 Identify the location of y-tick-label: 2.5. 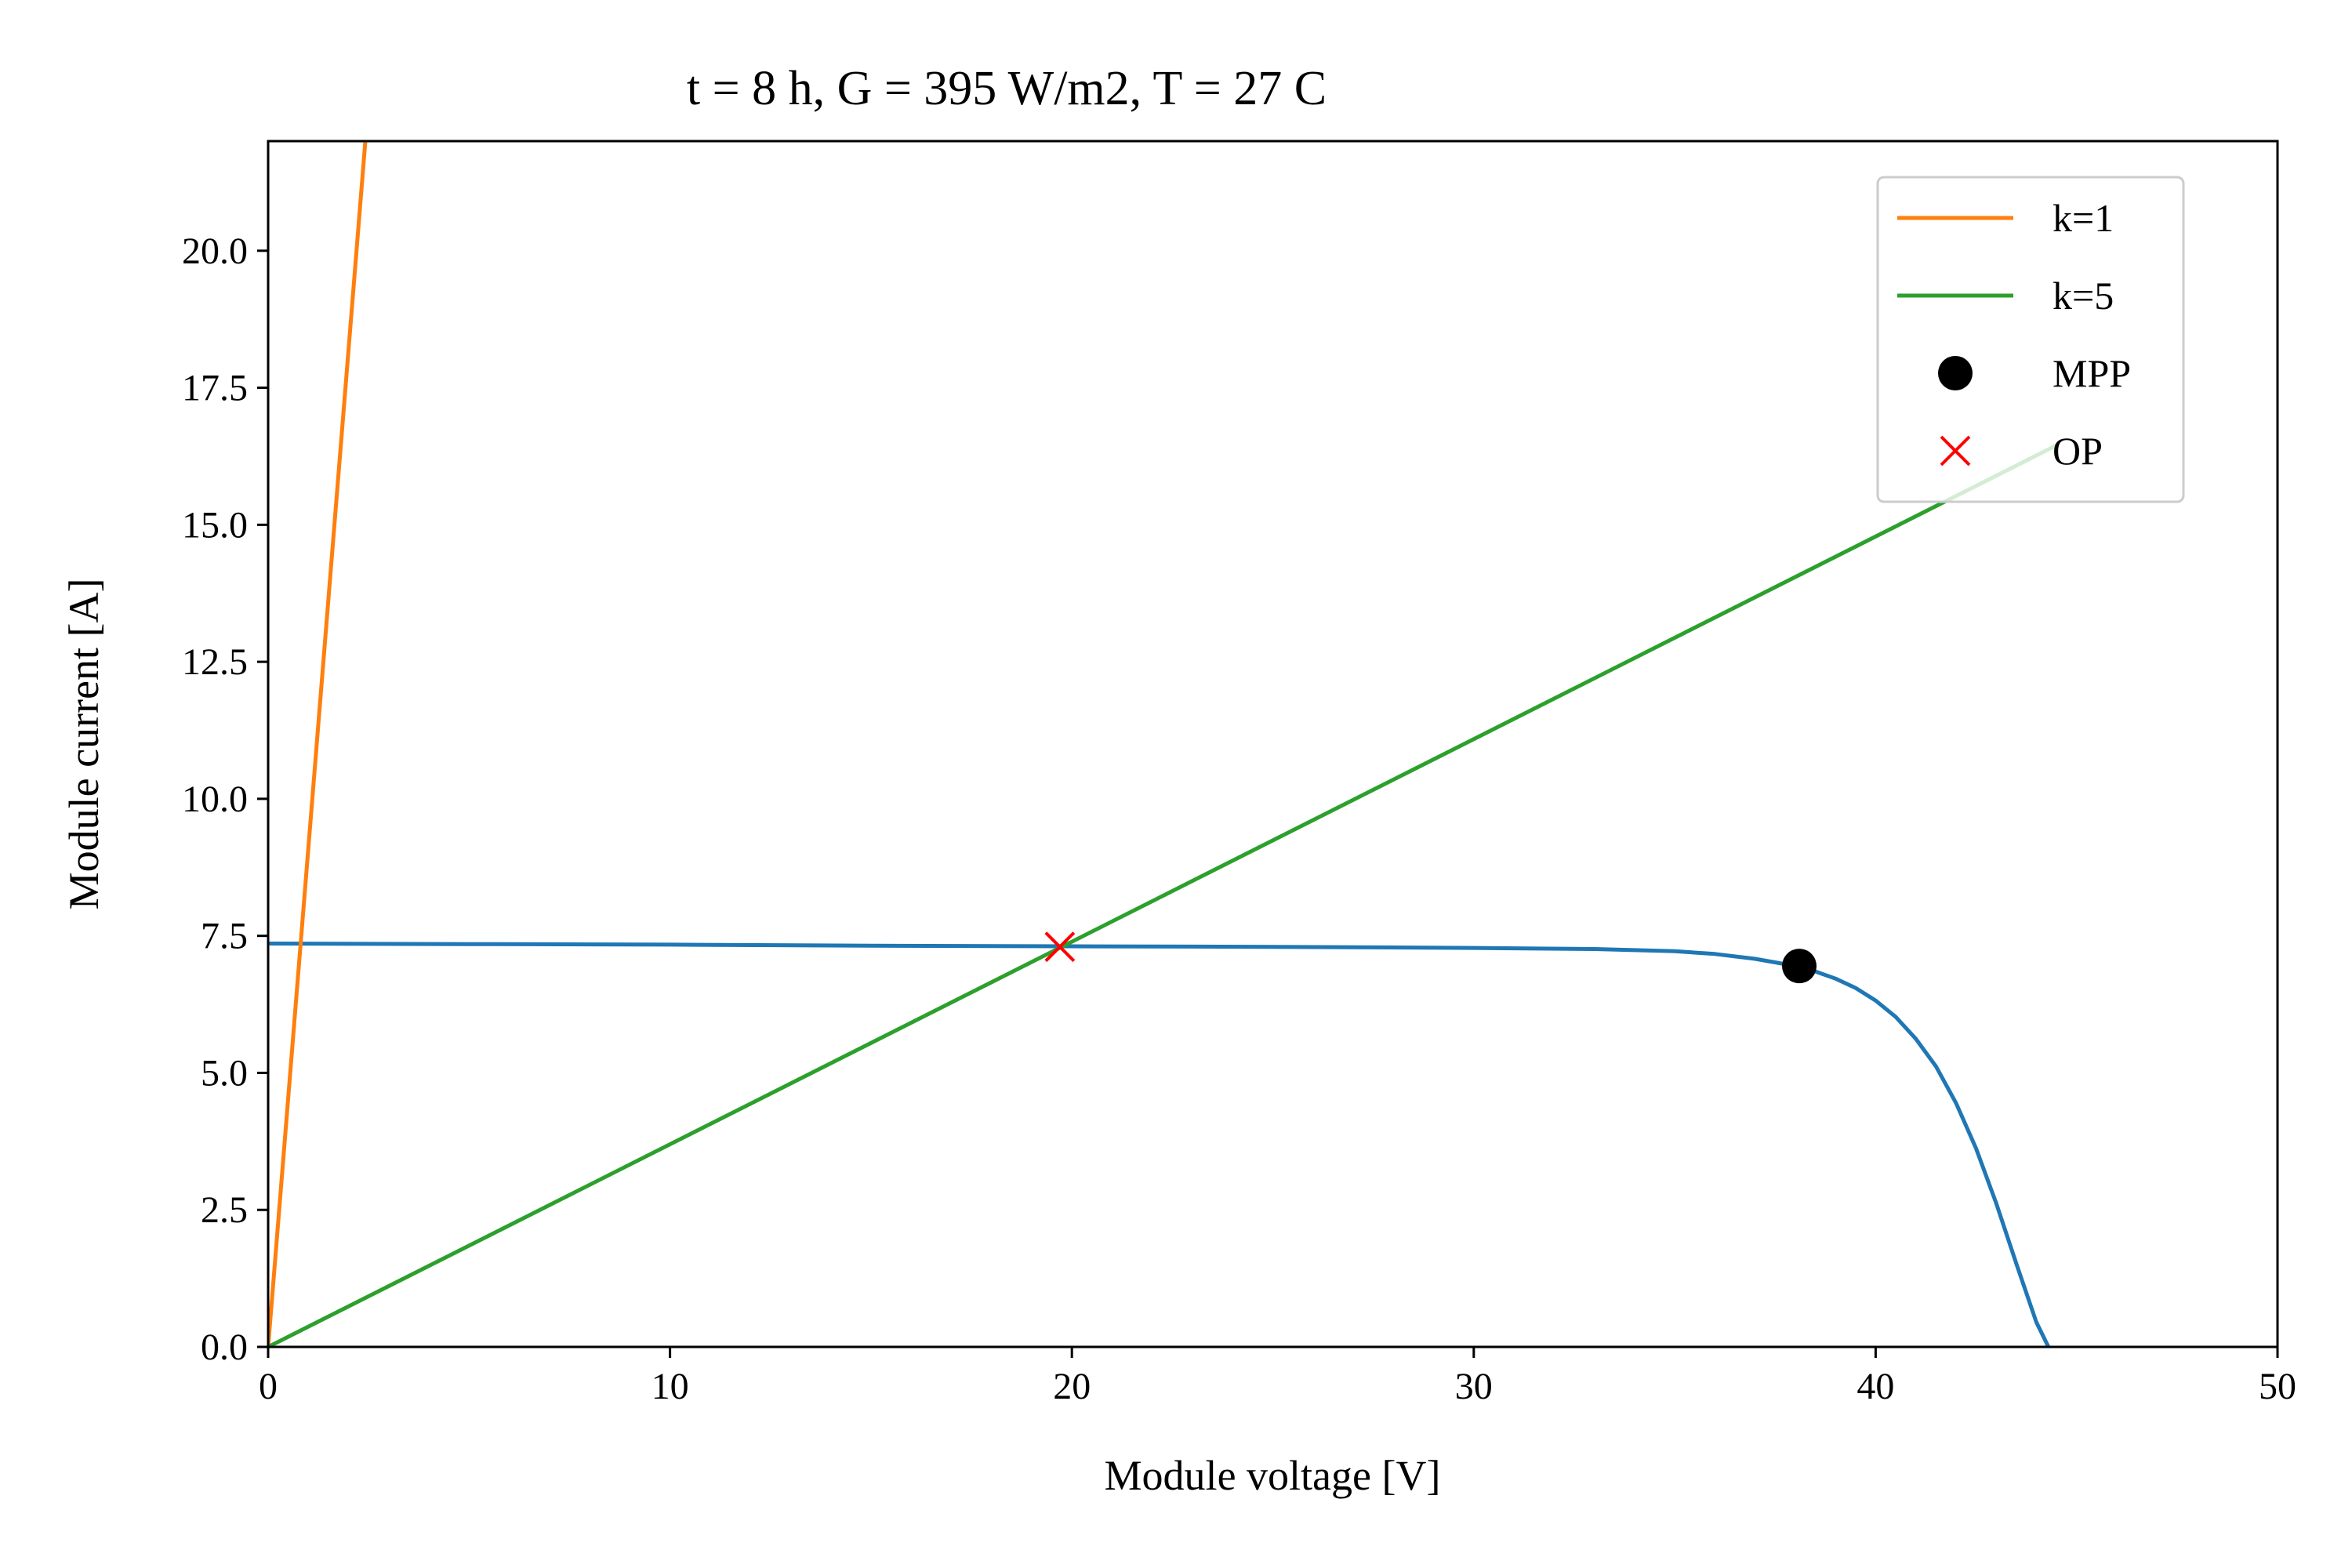
(224, 1210).